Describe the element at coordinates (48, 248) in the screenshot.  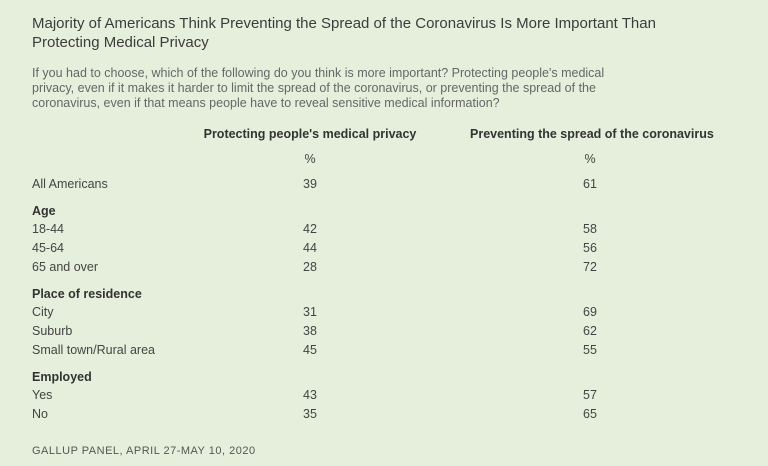
I see `row-label: 45-64` at that location.